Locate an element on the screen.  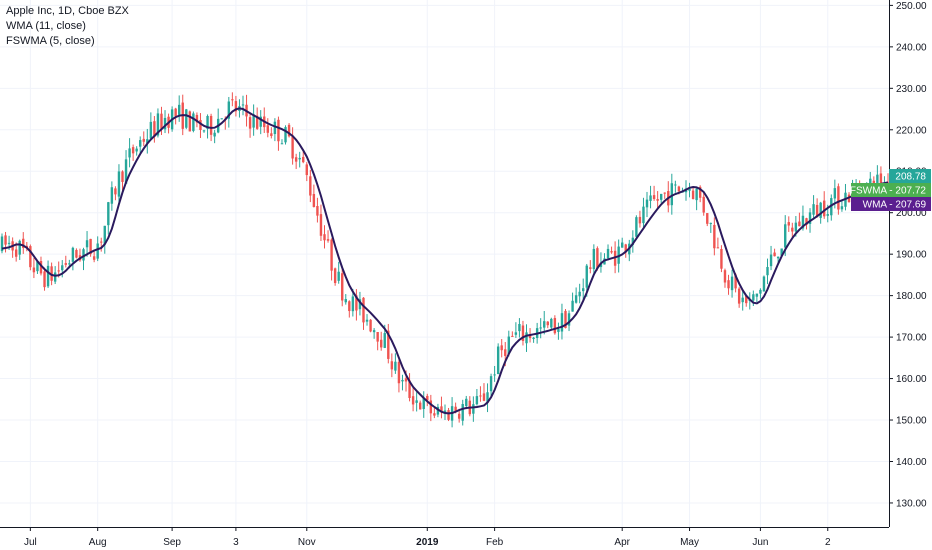
x-tick-label: Sep is located at coordinates (172, 542).